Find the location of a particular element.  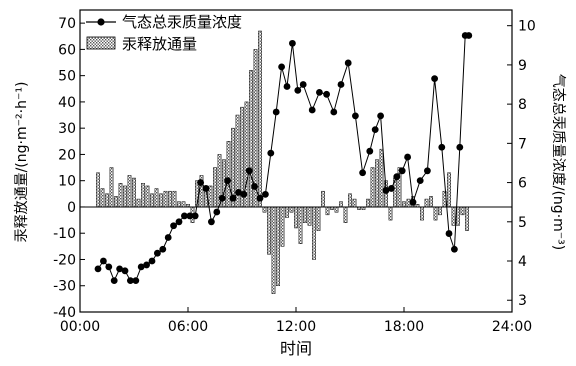

legend-bar-label: 汞释放通量 is located at coordinates (159, 44).